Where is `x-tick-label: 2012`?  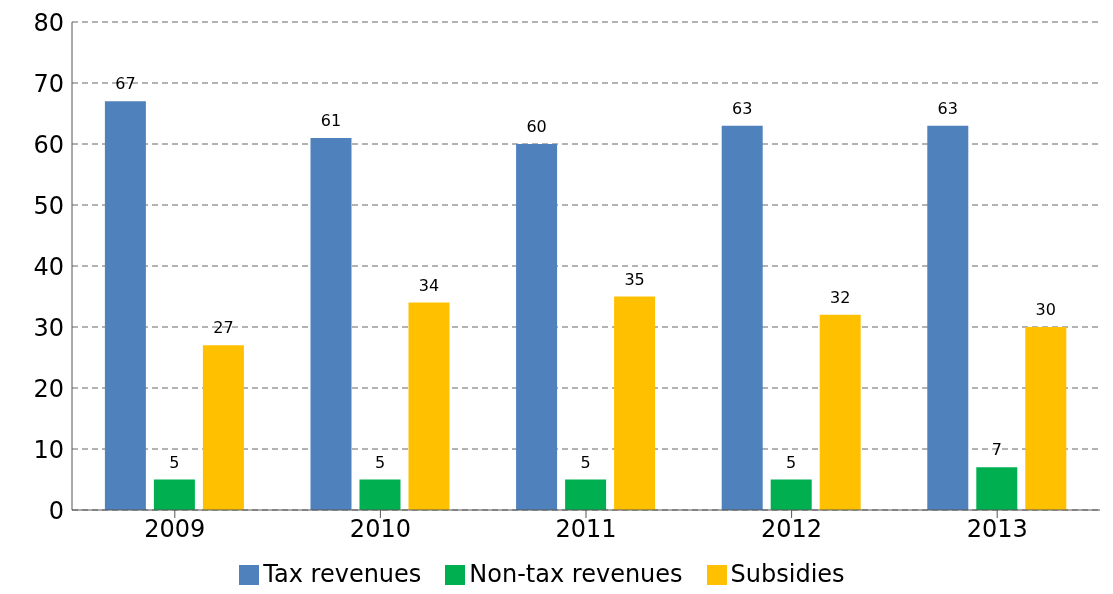
x-tick-label: 2012 is located at coordinates (792, 529).